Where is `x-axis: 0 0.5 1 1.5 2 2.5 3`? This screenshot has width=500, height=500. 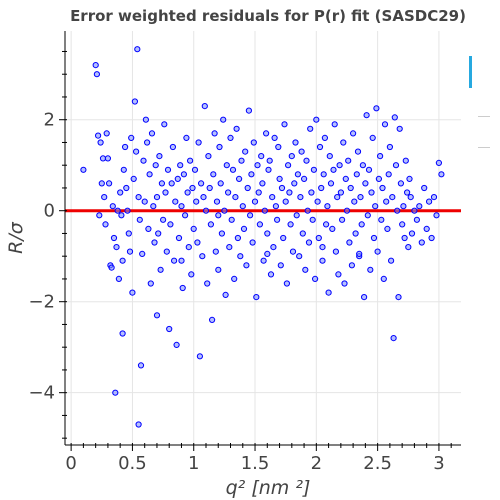
x-axis: 0 0.5 1 1.5 2 2.5 3 is located at coordinates (263, 458).